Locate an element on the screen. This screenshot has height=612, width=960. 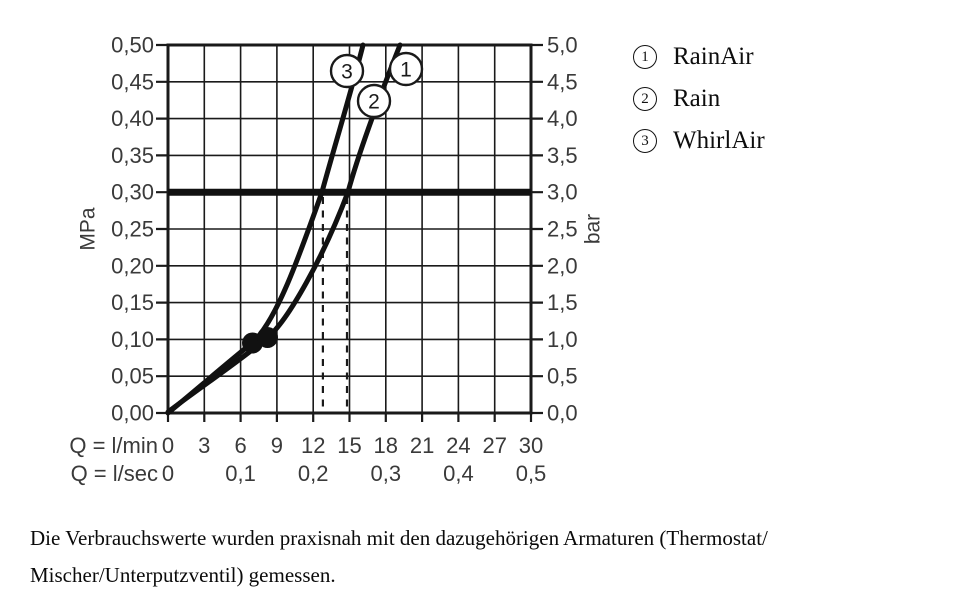
x-tick-lmin-21: 21 is located at coordinates (422, 445).